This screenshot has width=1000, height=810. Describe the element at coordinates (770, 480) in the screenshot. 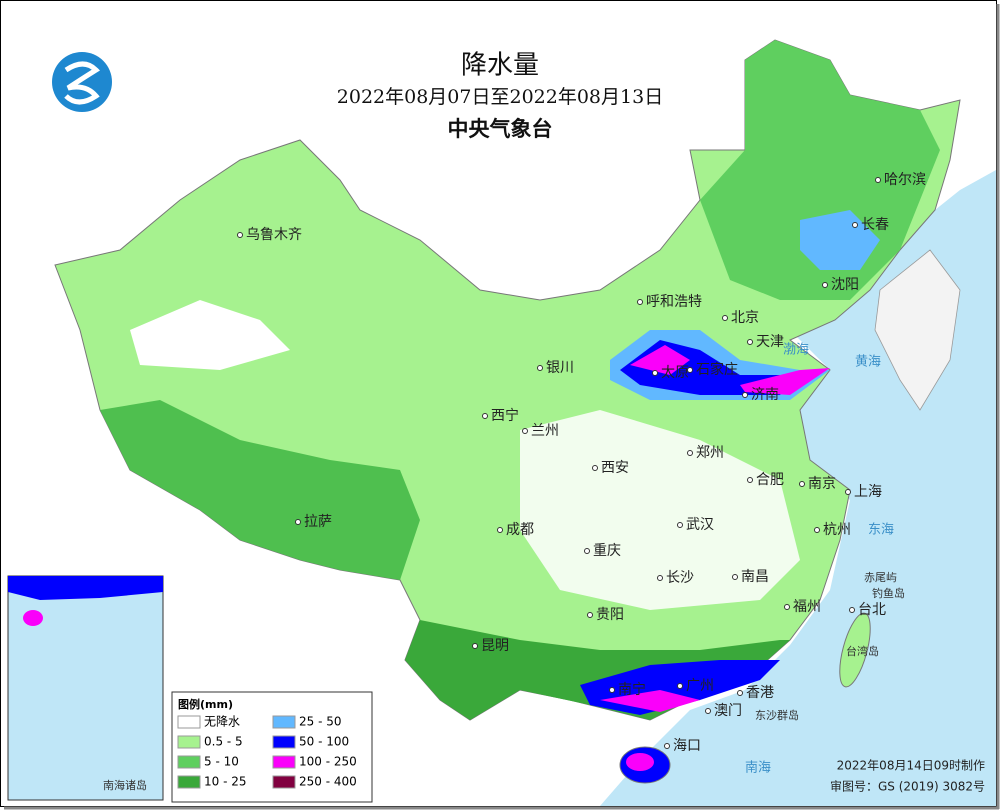

I see `city-label: 合肥` at that location.